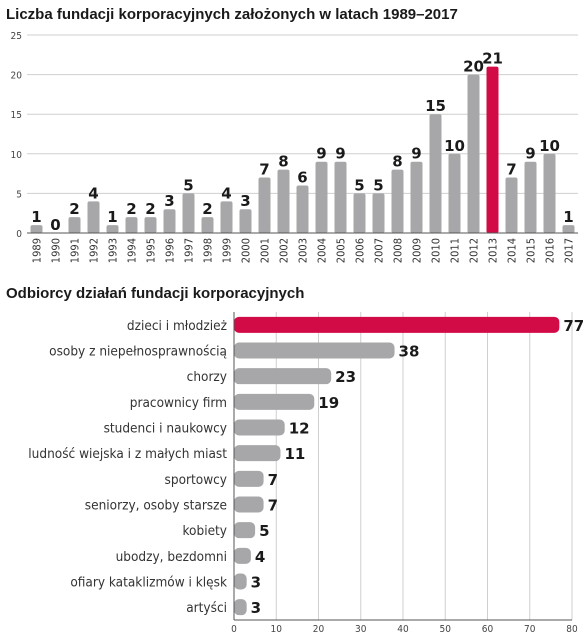 The image size is (586, 640). Describe the element at coordinates (37, 250) in the screenshot. I see `x-tick-label-1989: 1989` at that location.